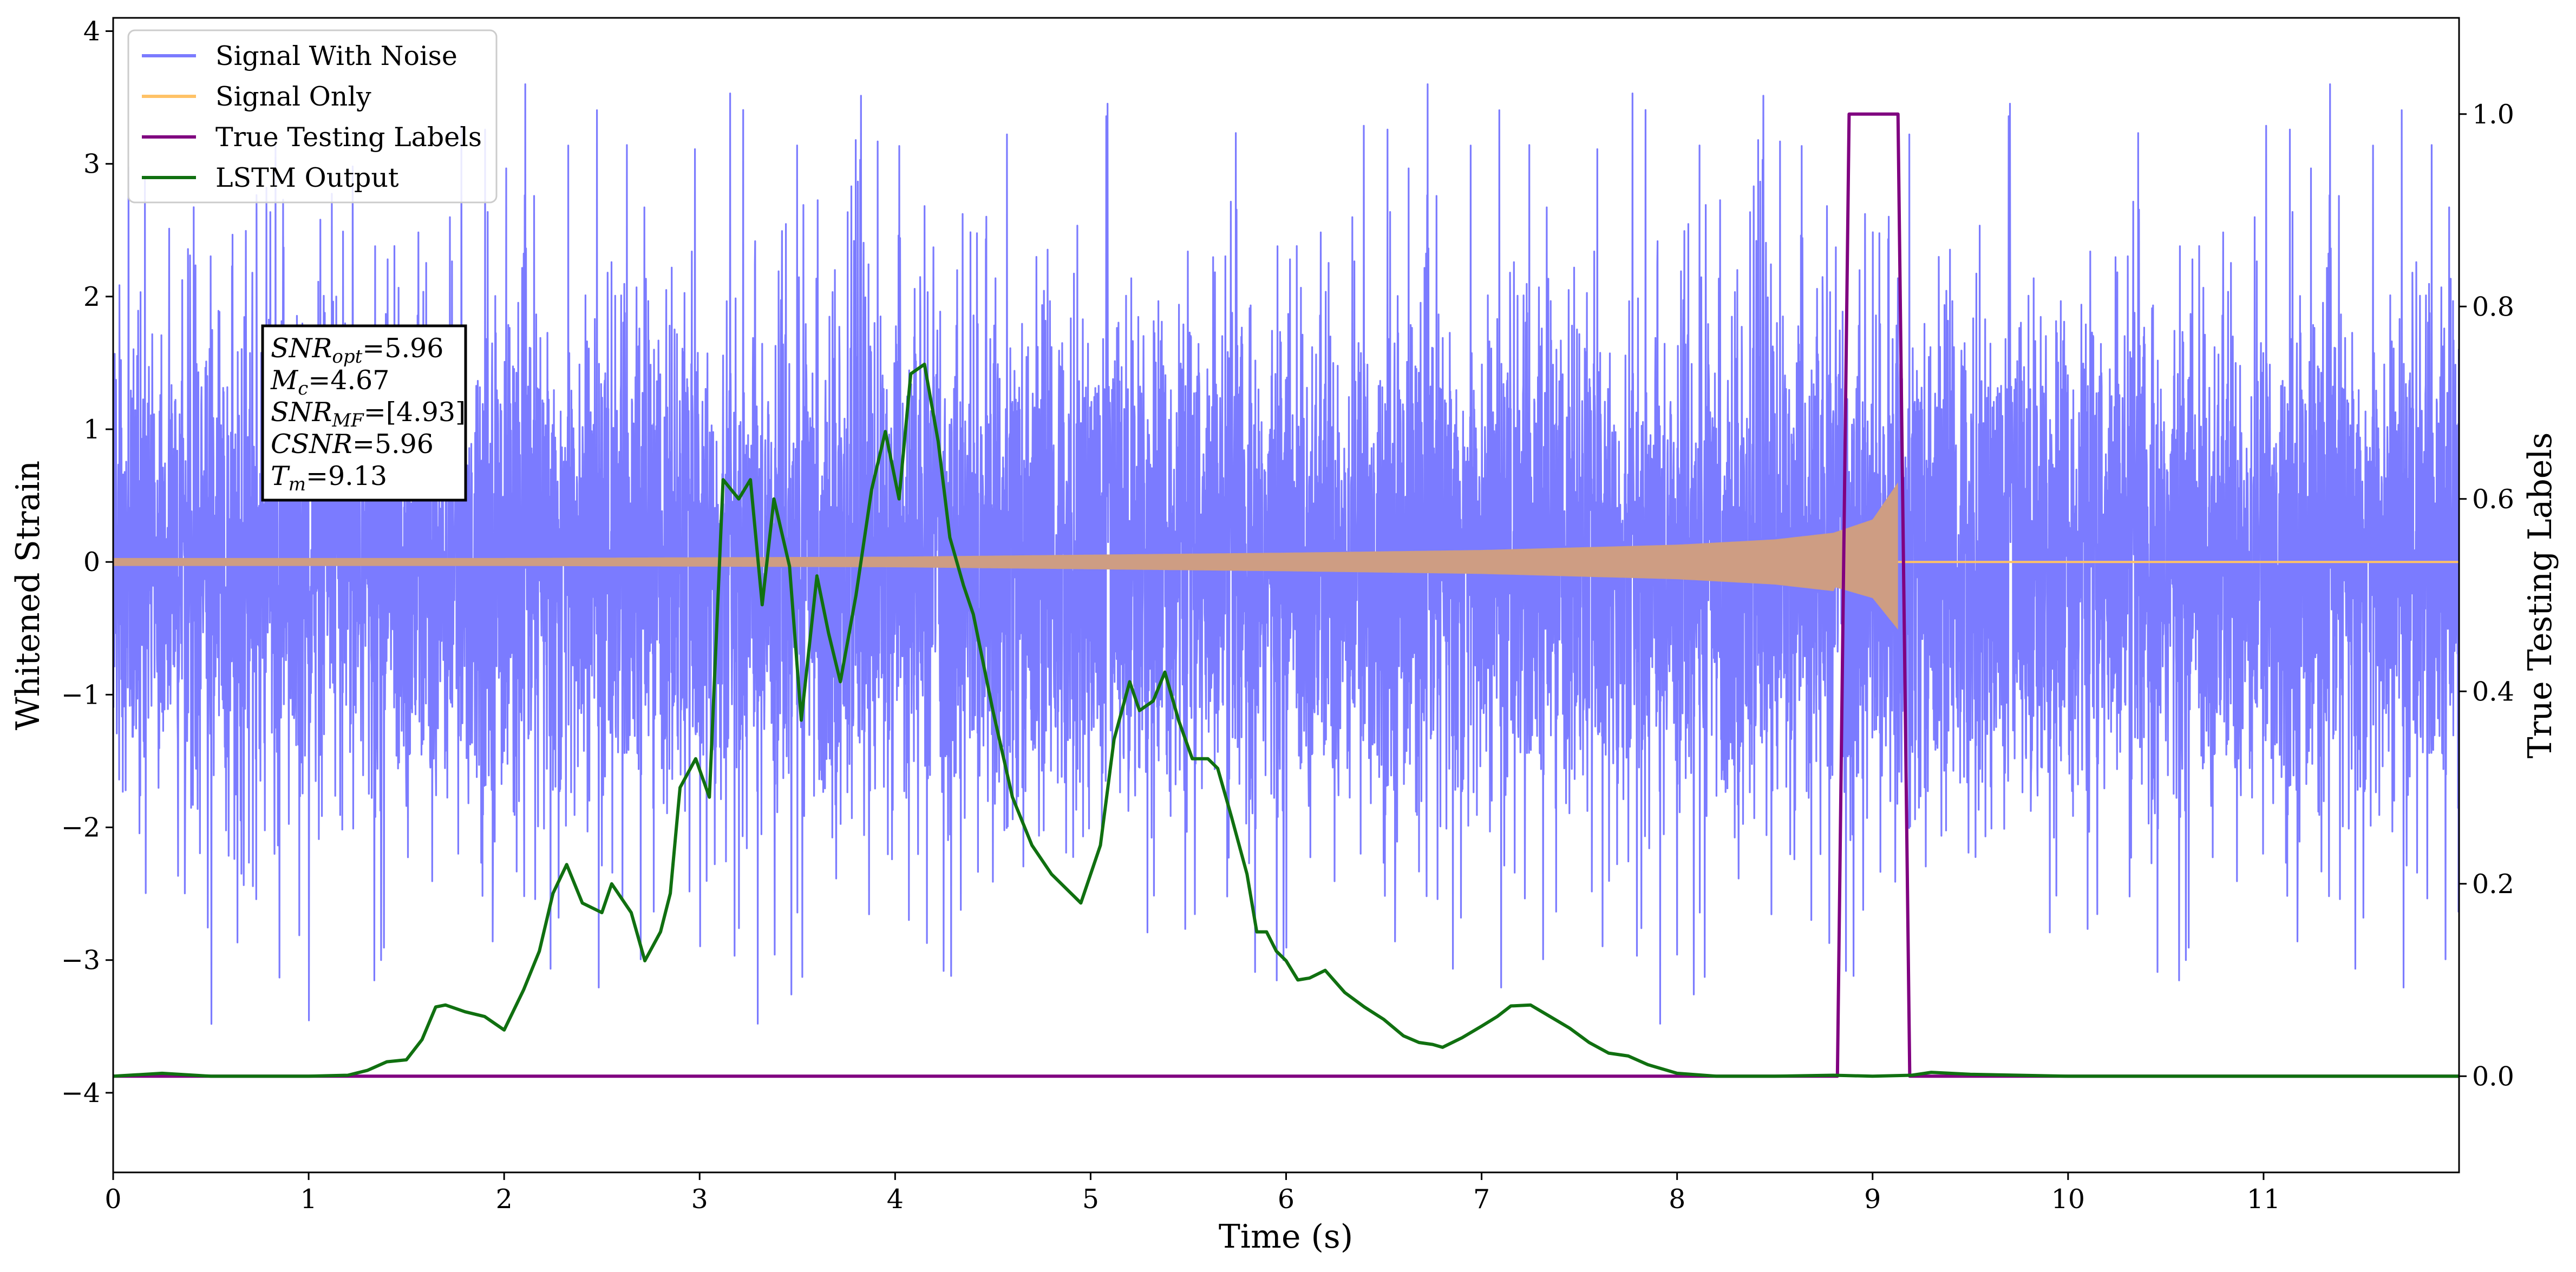 This screenshot has width=2576, height=1272. I want to click on annotation-line: CSNR=5.96, so click(352, 445).